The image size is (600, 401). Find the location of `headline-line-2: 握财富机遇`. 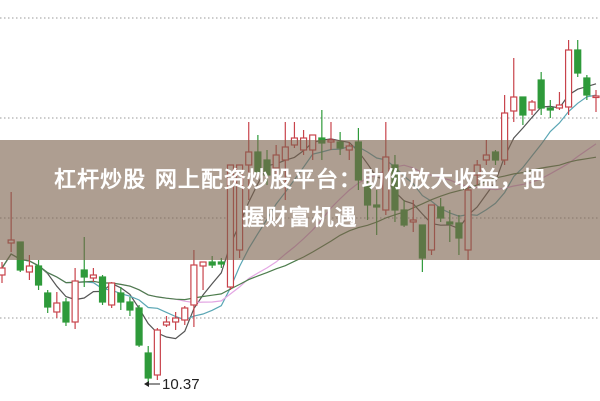

headline-line-2: 握财富机遇 is located at coordinates (300, 218).